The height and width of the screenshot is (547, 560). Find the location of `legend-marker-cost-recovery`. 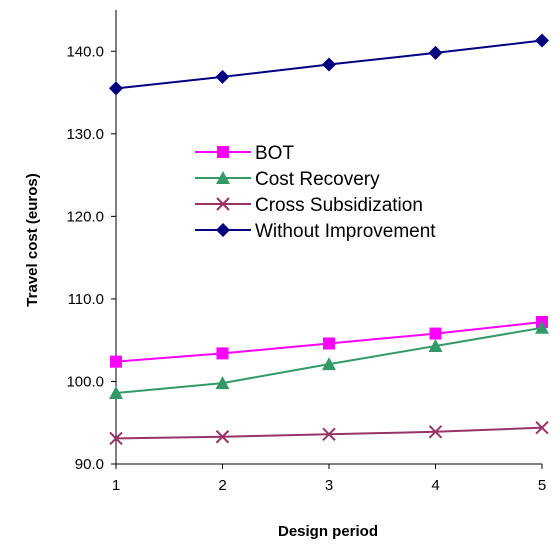

legend-marker-cost-recovery is located at coordinates (223, 177).